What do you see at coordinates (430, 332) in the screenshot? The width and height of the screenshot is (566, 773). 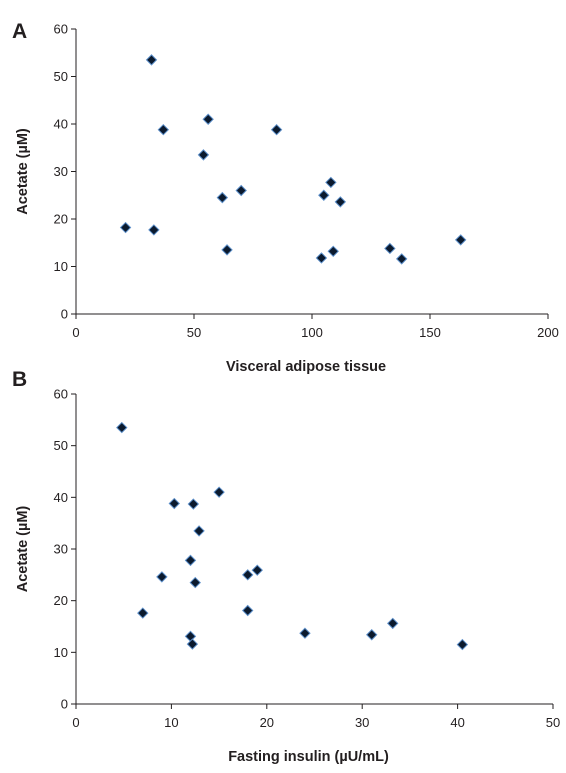 I see `x-tick-label: 150` at bounding box center [430, 332].